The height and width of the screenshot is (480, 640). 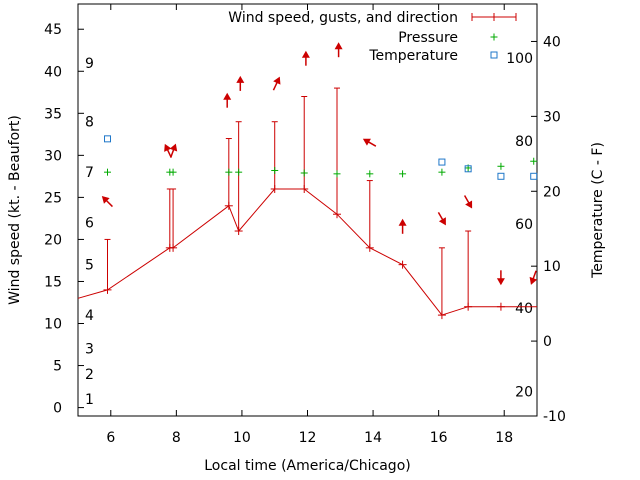 What do you see at coordinates (110, 438) in the screenshot?
I see `x-tick-label: 6` at bounding box center [110, 438].